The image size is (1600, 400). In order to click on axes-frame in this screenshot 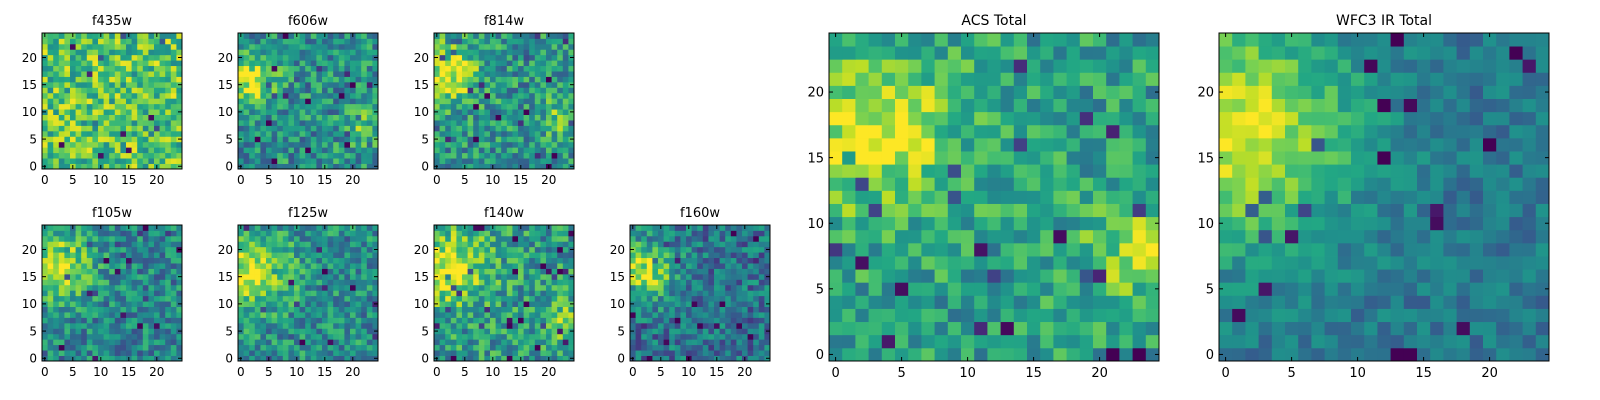, I will do `click(308, 293)`.